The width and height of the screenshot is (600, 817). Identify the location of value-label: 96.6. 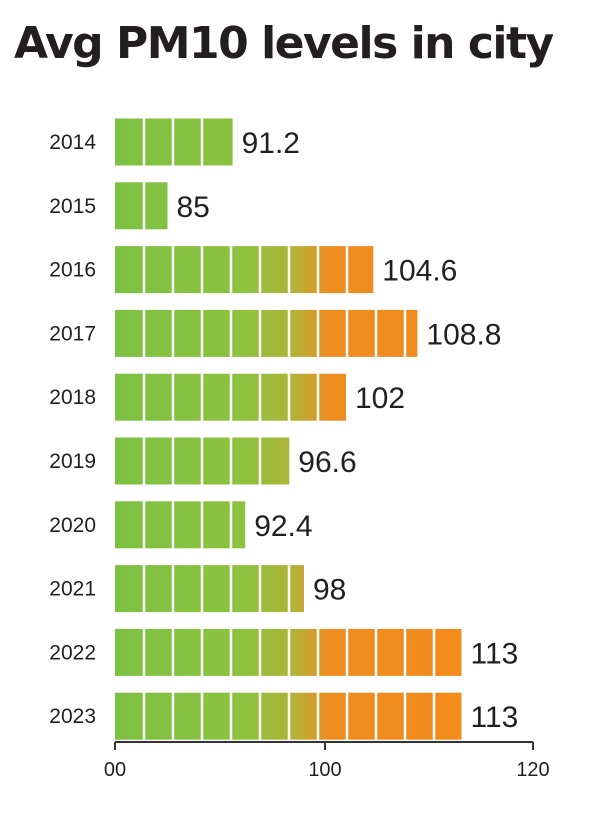
(327, 462).